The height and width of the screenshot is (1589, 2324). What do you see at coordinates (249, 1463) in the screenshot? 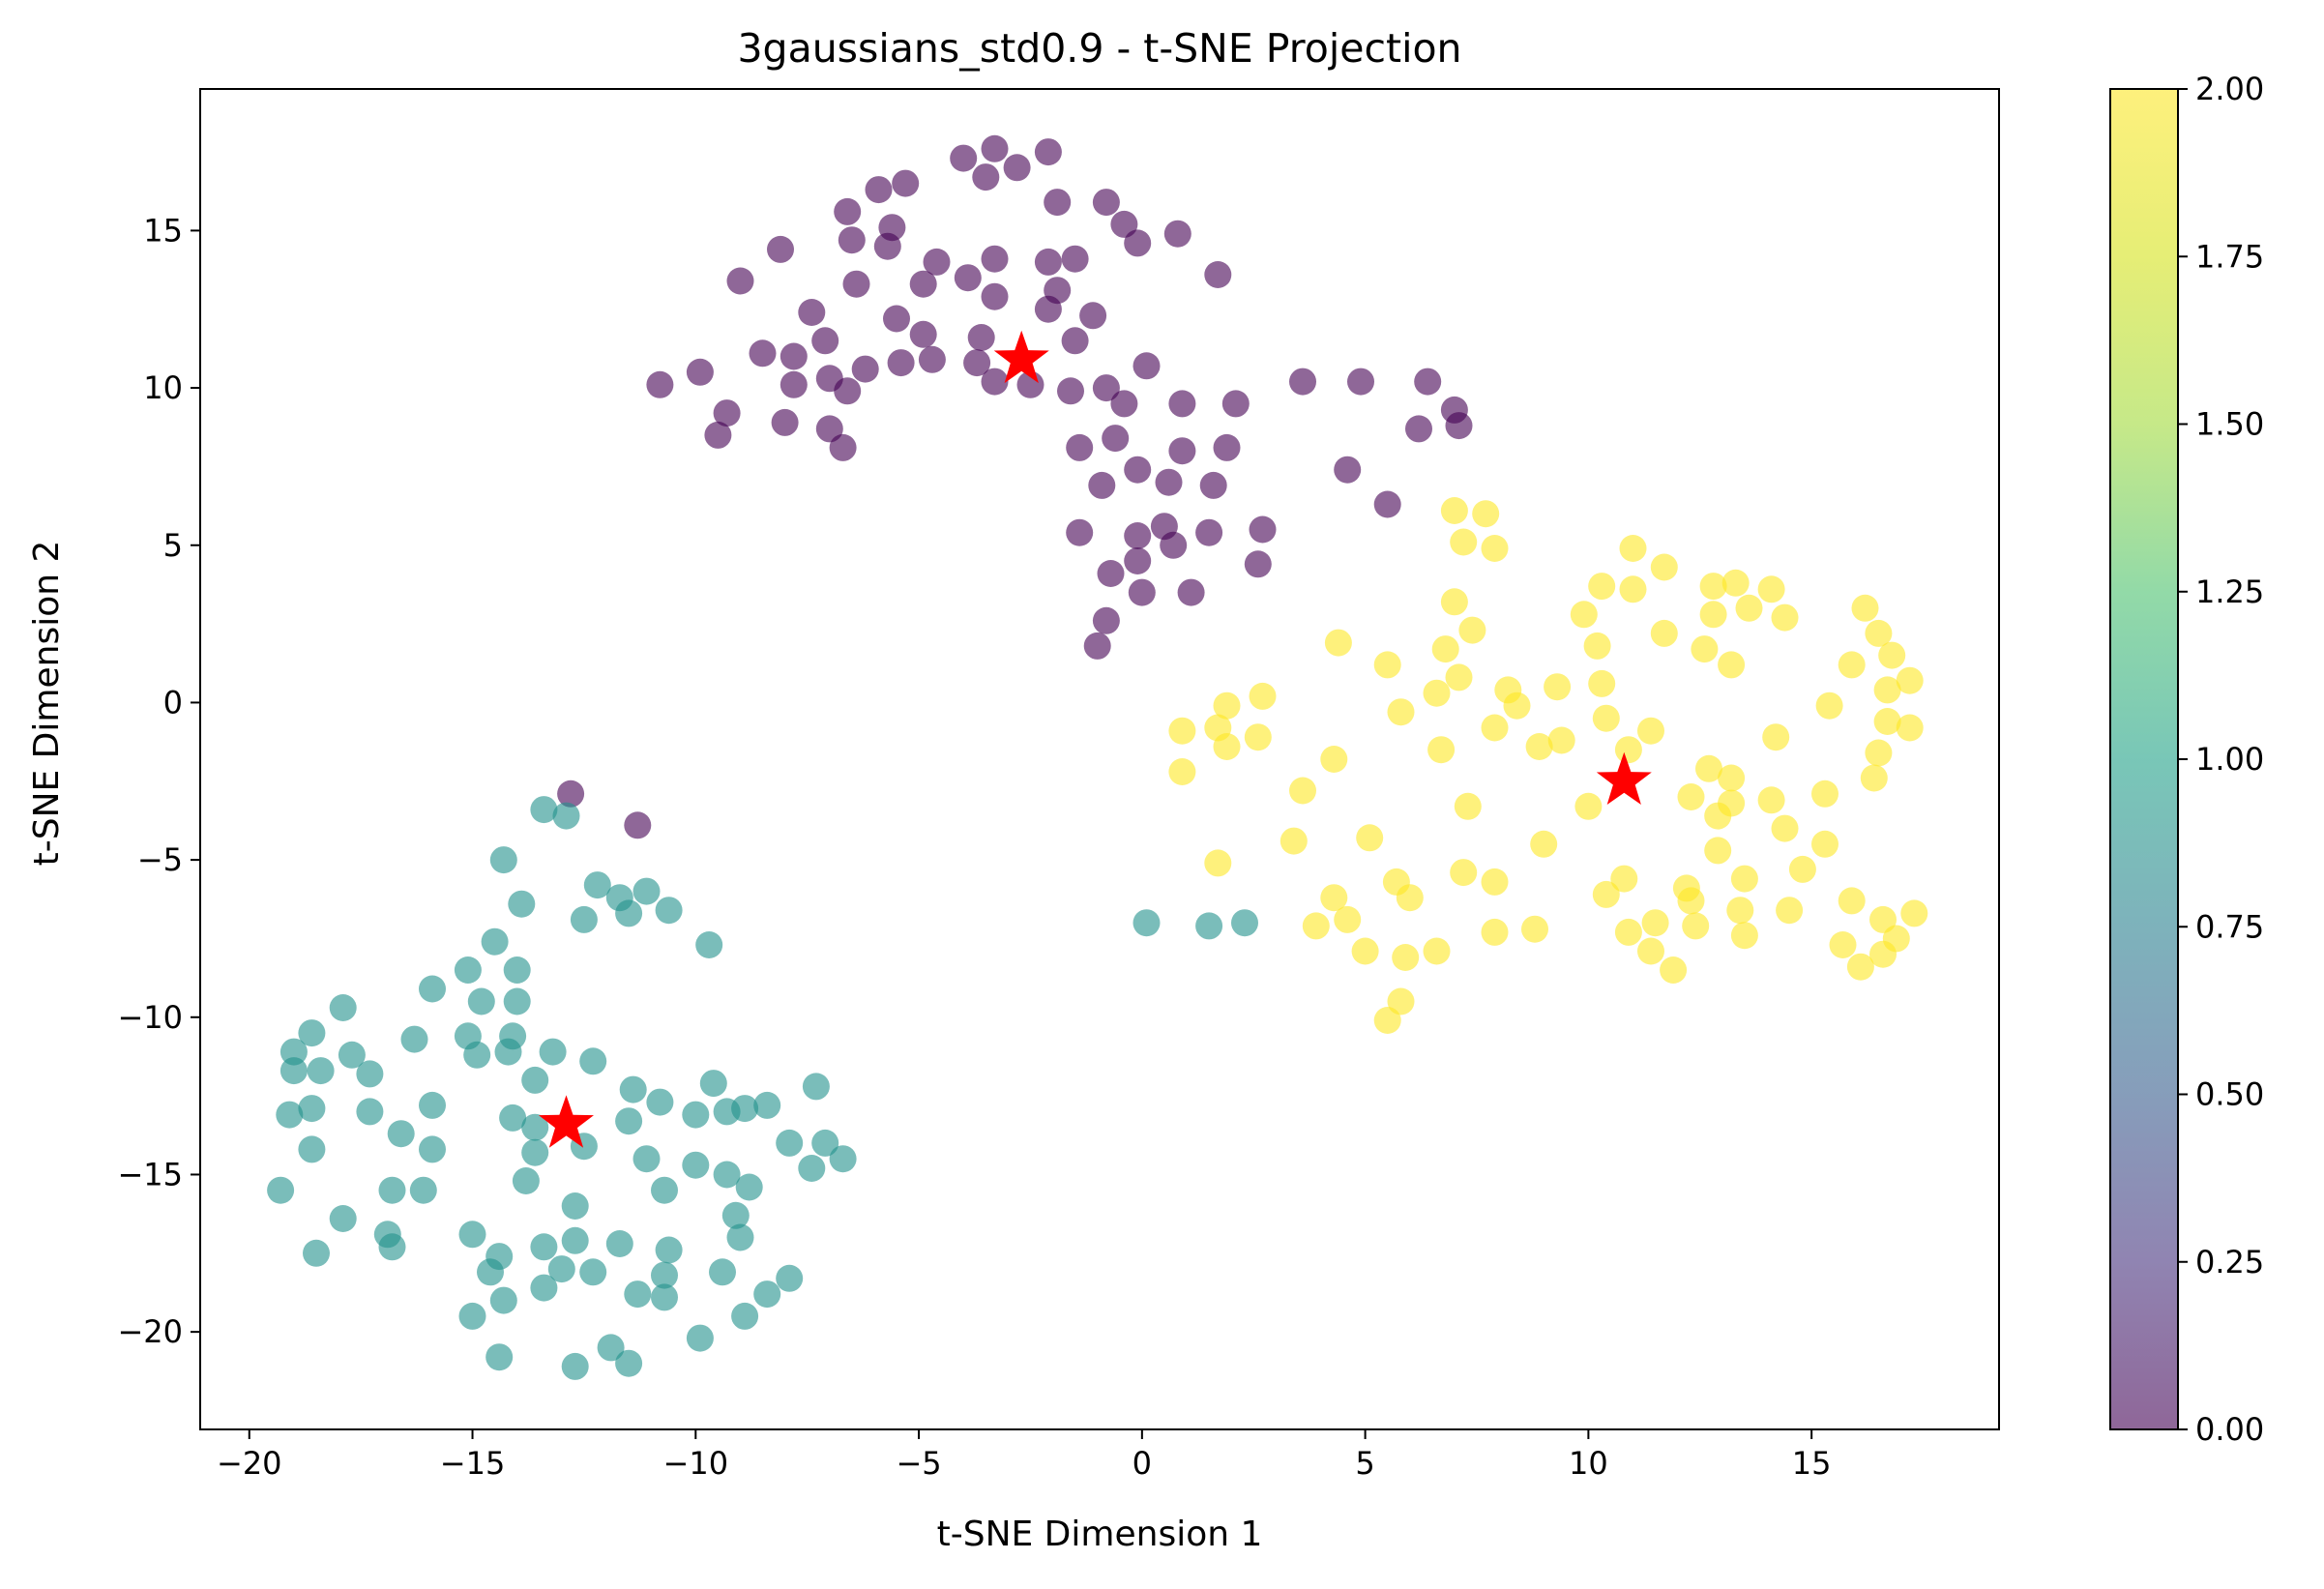
I see `x-tick-label: −20` at bounding box center [249, 1463].